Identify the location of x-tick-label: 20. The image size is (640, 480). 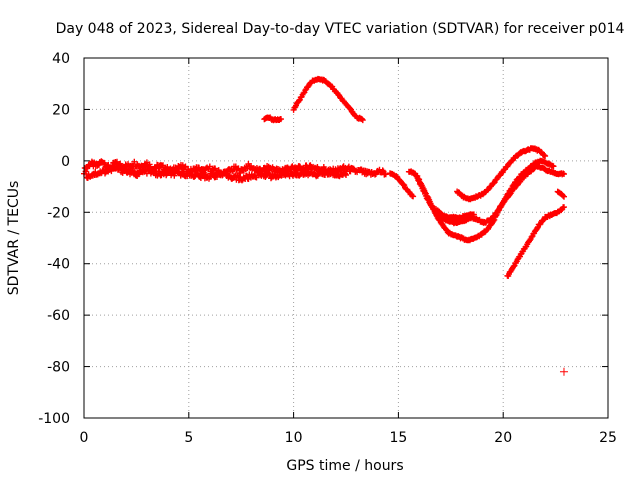
(503, 438).